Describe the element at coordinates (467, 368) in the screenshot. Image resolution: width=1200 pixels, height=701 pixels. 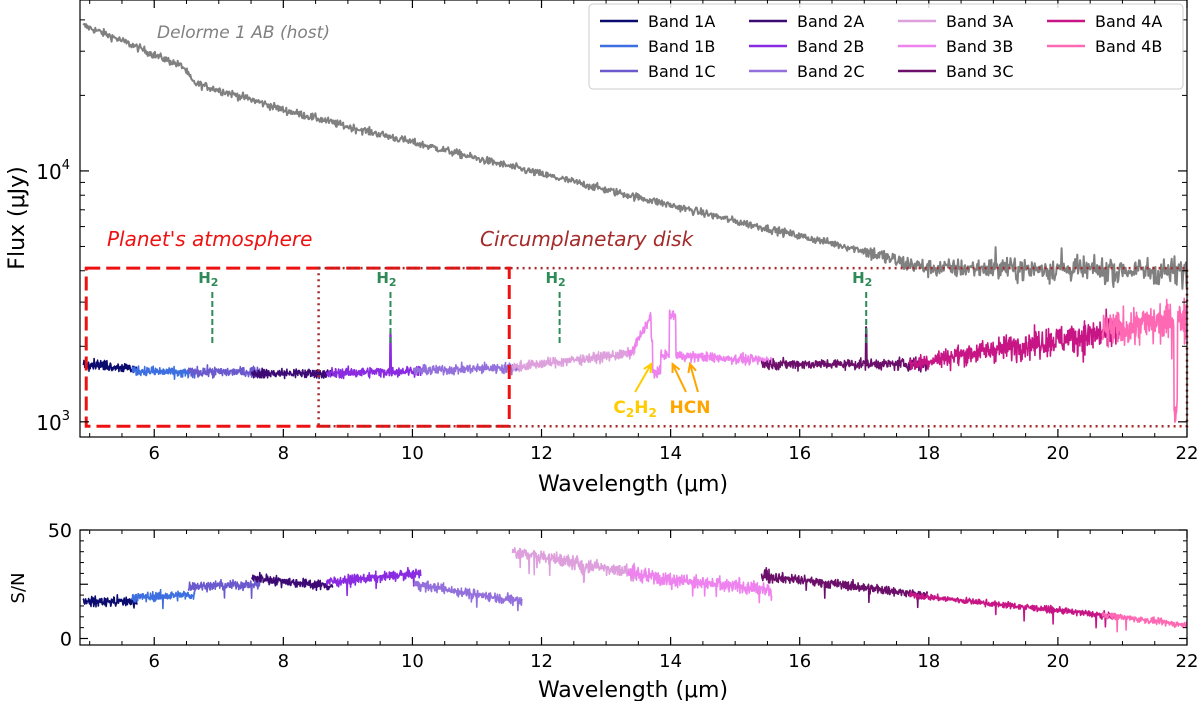
I see `spectrum-band-2c` at that location.